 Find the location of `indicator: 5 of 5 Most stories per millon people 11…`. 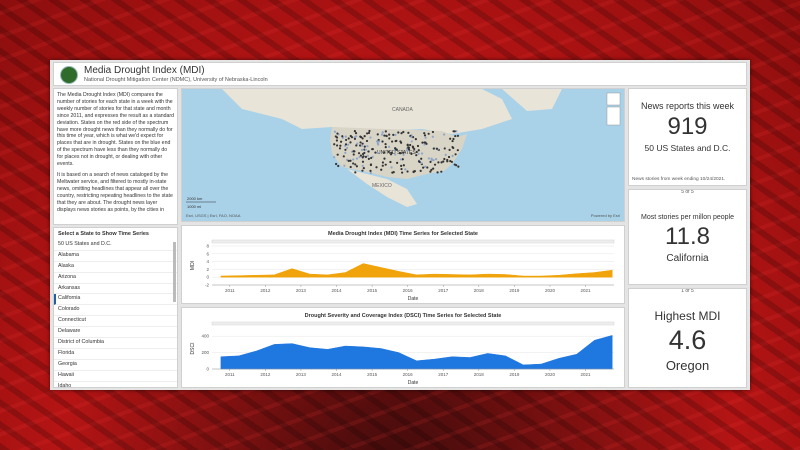

indicator: 5 of 5 Most stories per millon people 11… is located at coordinates (687, 237).